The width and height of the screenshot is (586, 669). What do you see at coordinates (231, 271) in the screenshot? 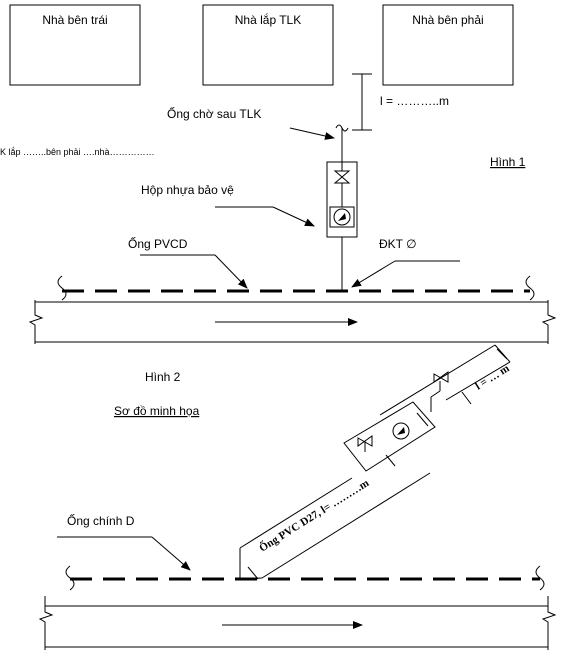
I see `pvc-pipe-arrow` at bounding box center [231, 271].